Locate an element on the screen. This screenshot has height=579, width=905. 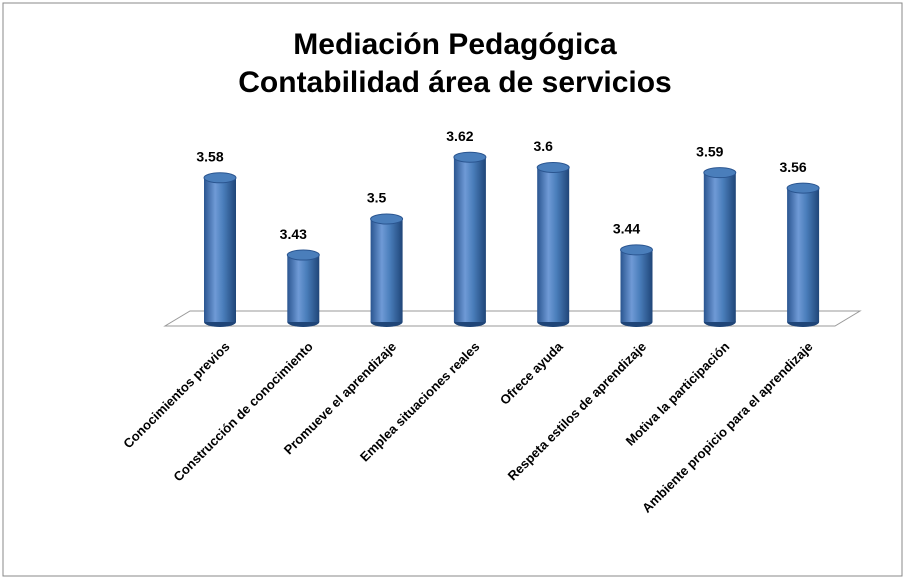
value-label: 3.6 is located at coordinates (543, 146).